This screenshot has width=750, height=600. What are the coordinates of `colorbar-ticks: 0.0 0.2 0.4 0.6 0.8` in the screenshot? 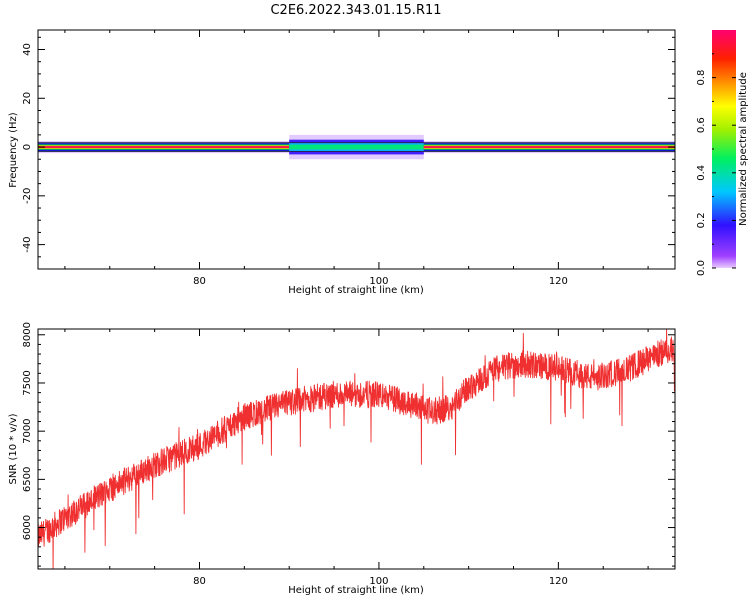 It's located at (716, 164).